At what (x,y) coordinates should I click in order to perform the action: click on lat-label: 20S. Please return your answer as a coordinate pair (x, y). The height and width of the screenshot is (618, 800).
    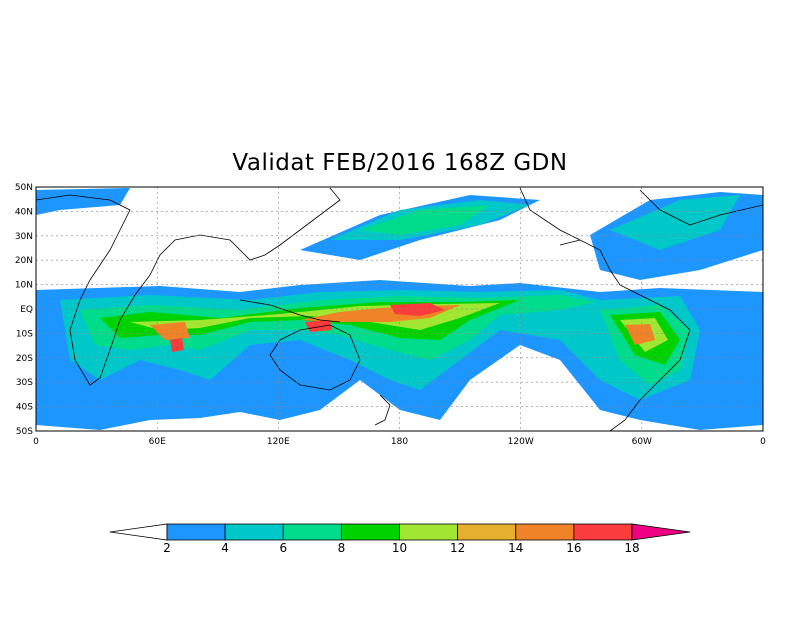
    Looking at the image, I should click on (24, 359).